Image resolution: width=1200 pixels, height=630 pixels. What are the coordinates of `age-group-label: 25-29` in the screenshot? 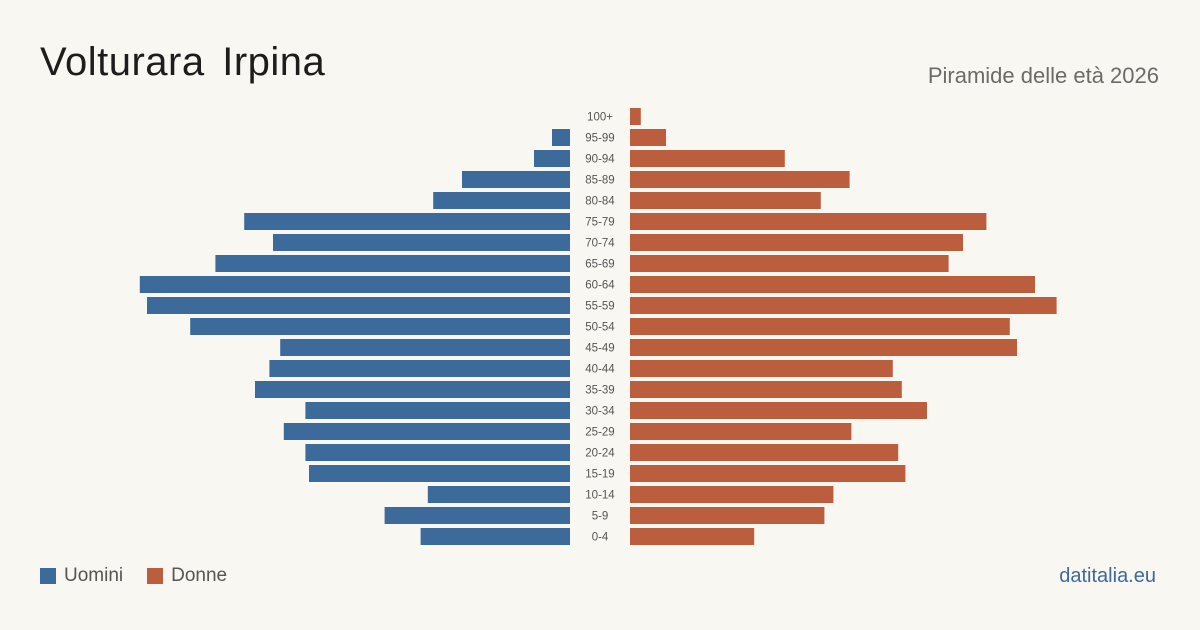 It's located at (599, 433).